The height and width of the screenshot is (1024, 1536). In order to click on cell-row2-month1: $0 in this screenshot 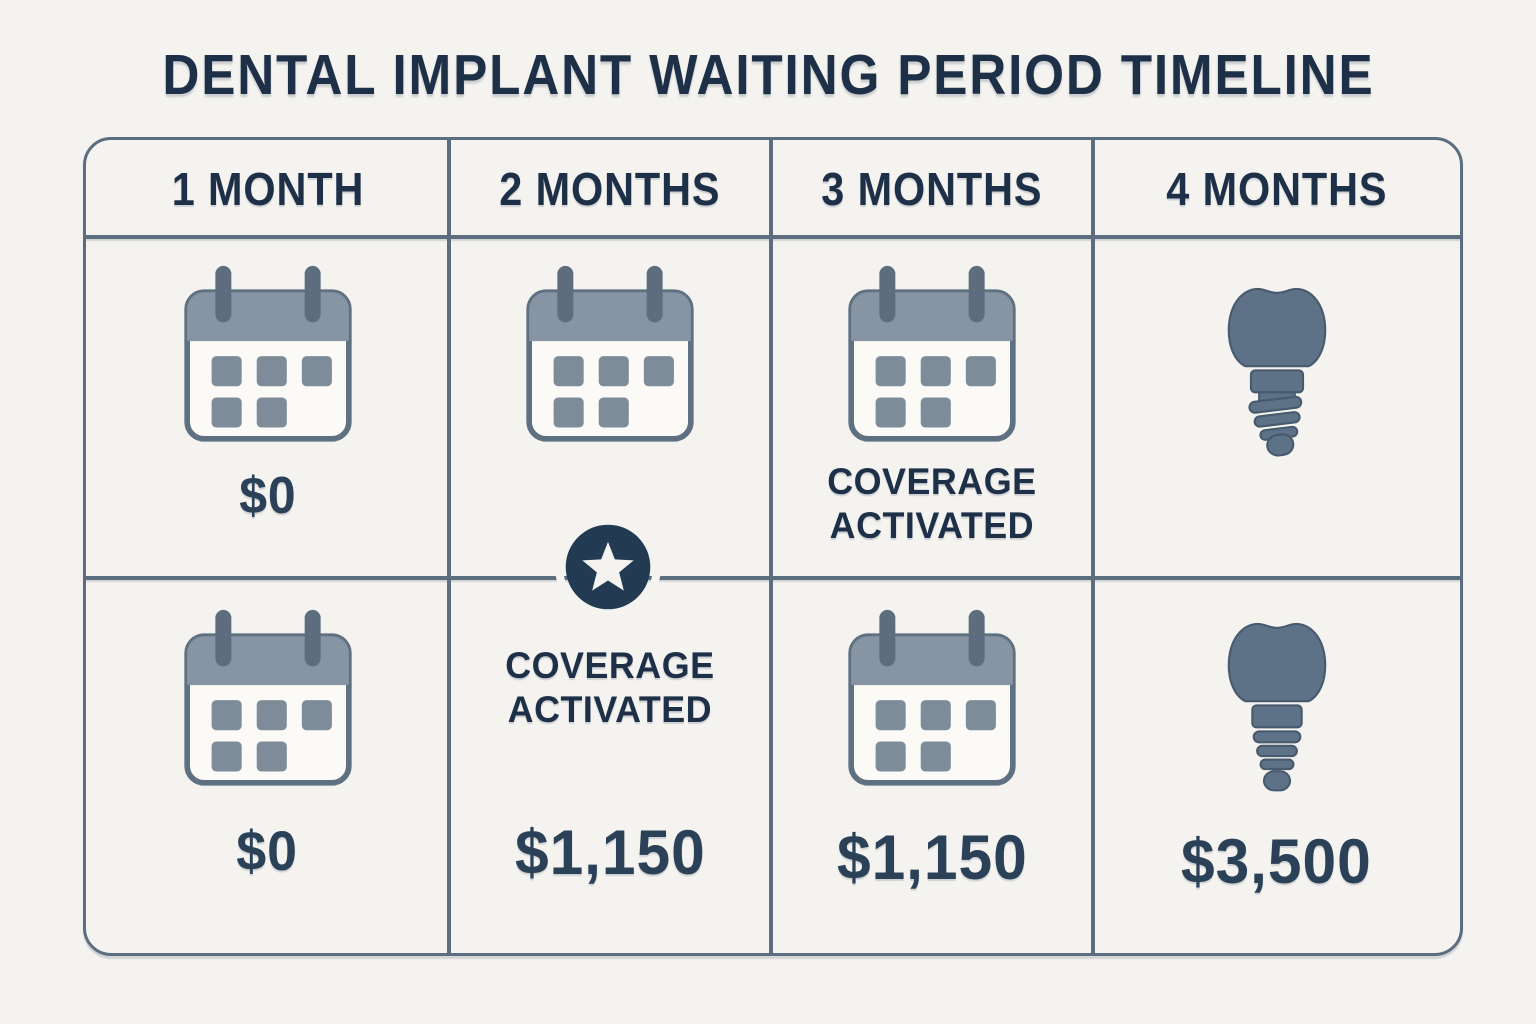, I will do `click(267, 765)`.